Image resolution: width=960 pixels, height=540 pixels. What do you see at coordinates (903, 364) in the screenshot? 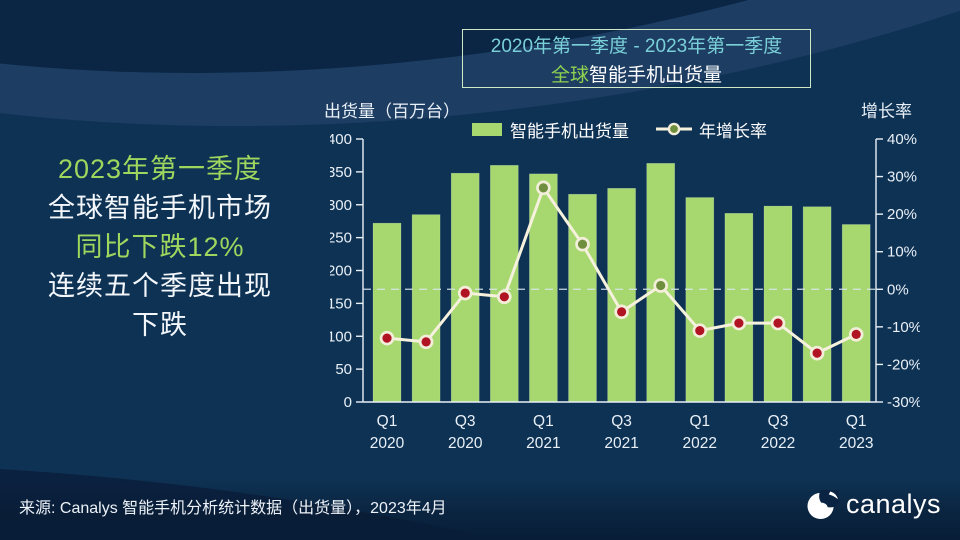
I see `right-axis-tick-label: -20%` at bounding box center [903, 364].